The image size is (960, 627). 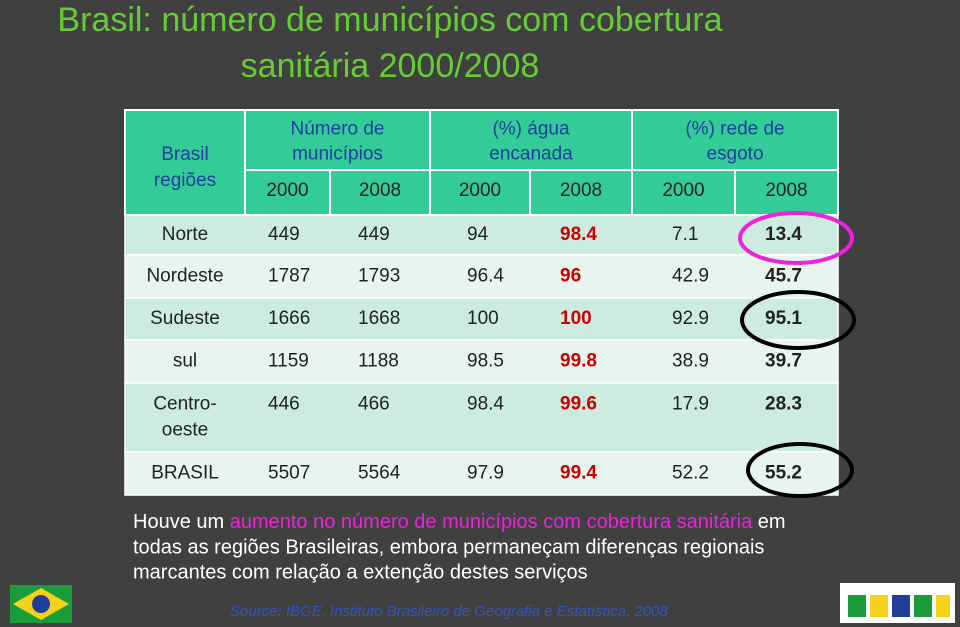 What do you see at coordinates (690, 473) in the screenshot?
I see `cell-value: 52.2` at bounding box center [690, 473].